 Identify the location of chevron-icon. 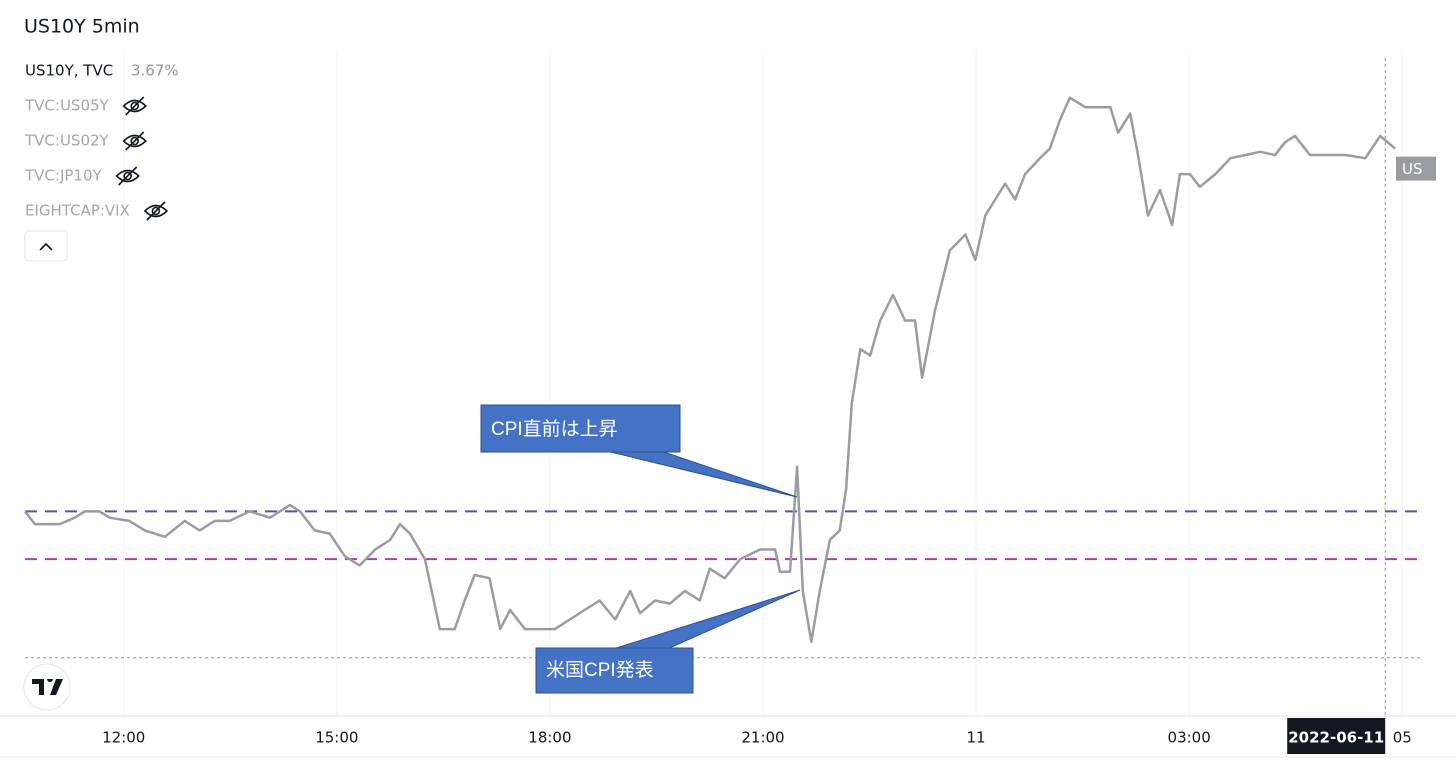
(46, 246).